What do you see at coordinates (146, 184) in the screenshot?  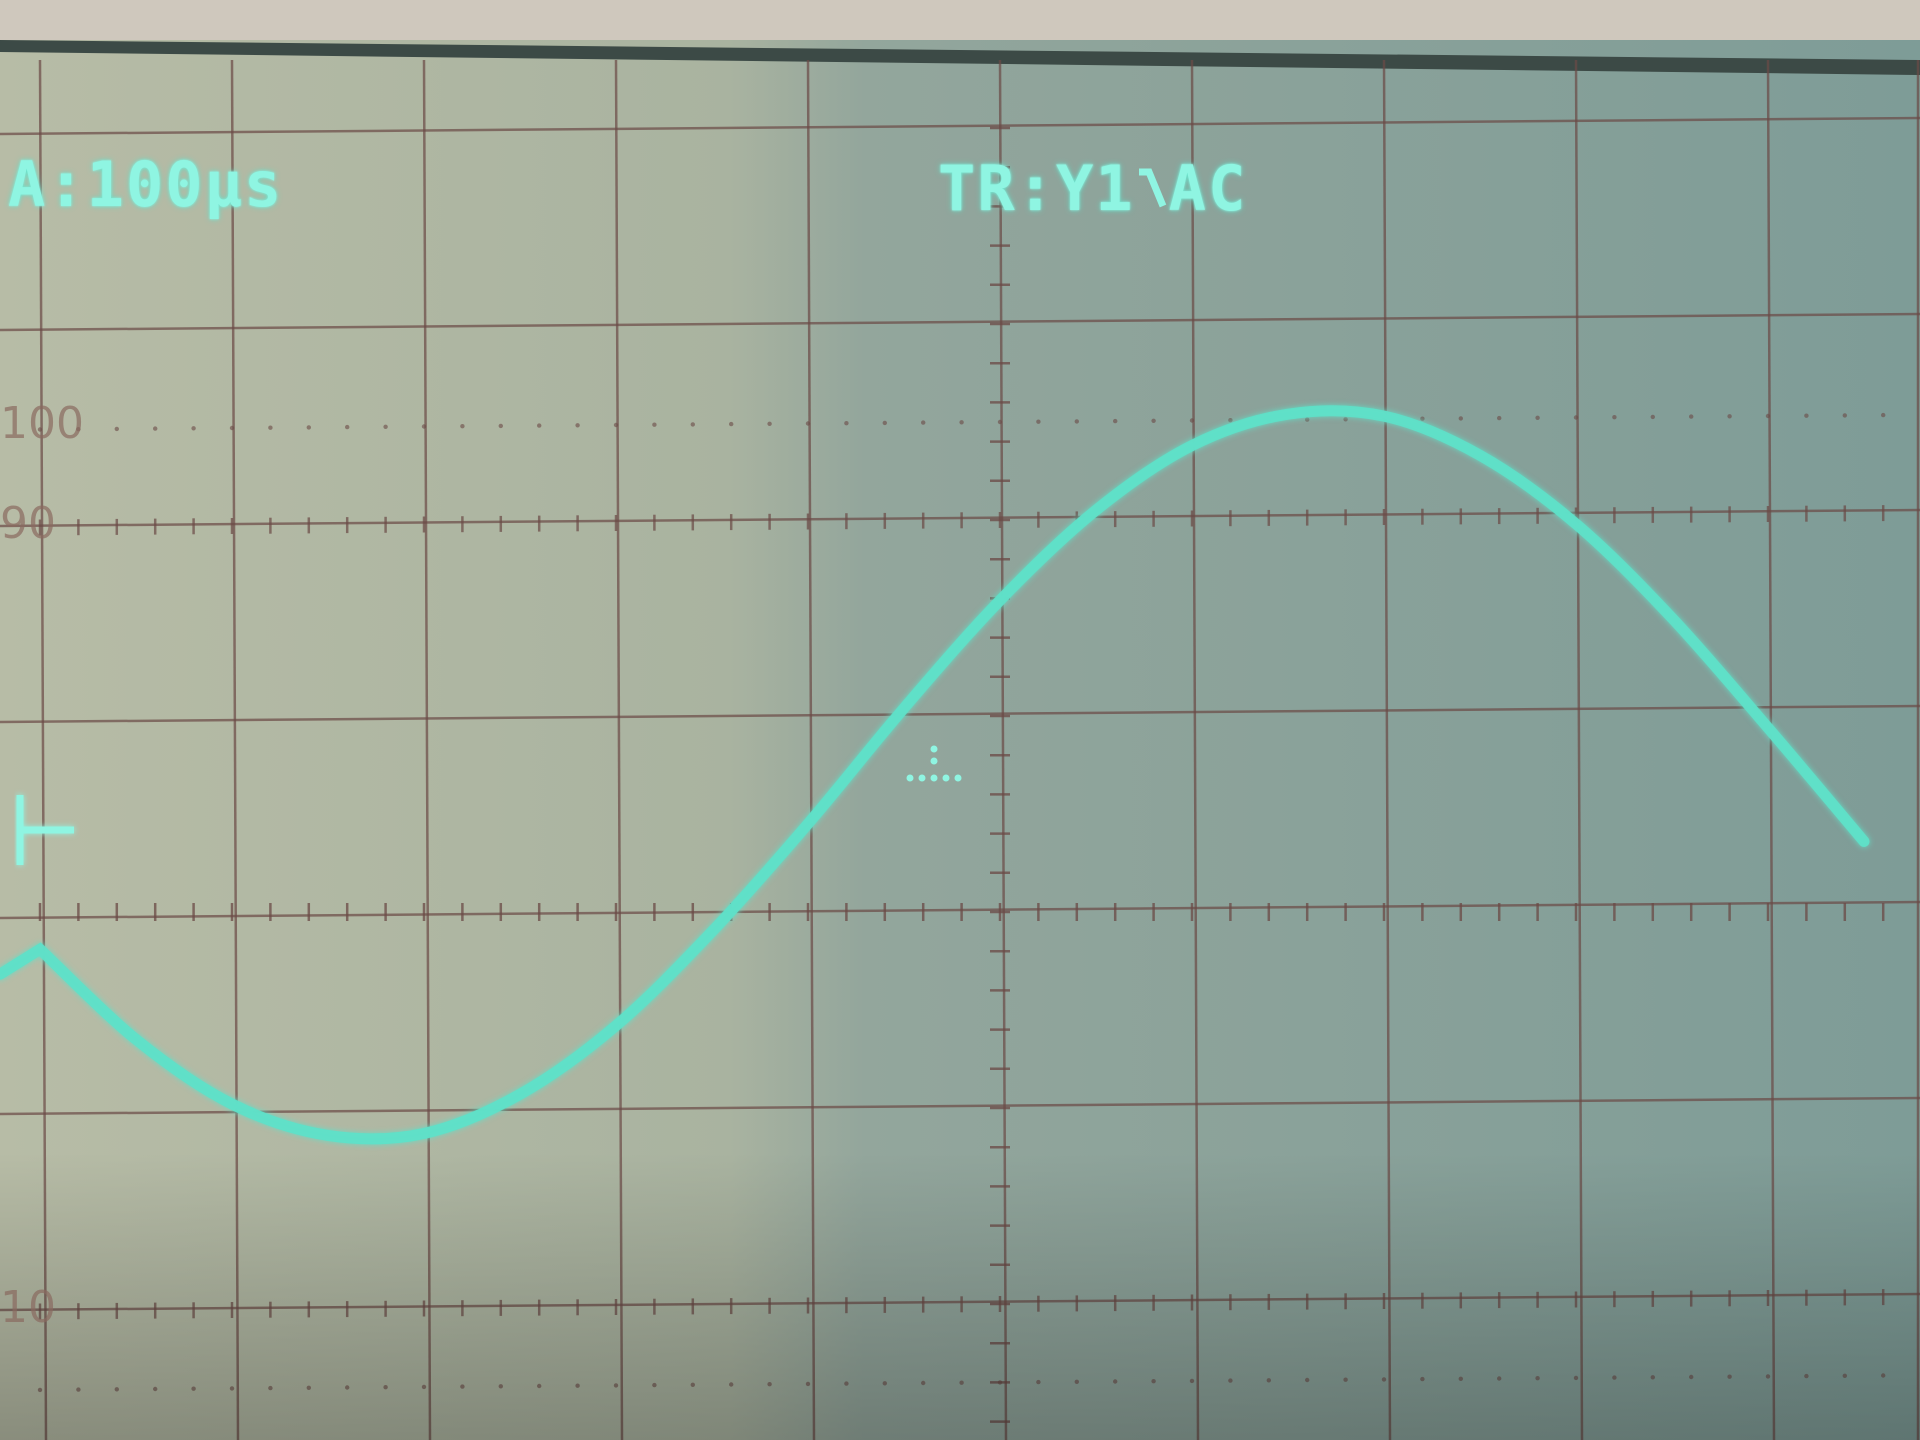 I see `timebase-readout: A:100µs` at bounding box center [146, 184].